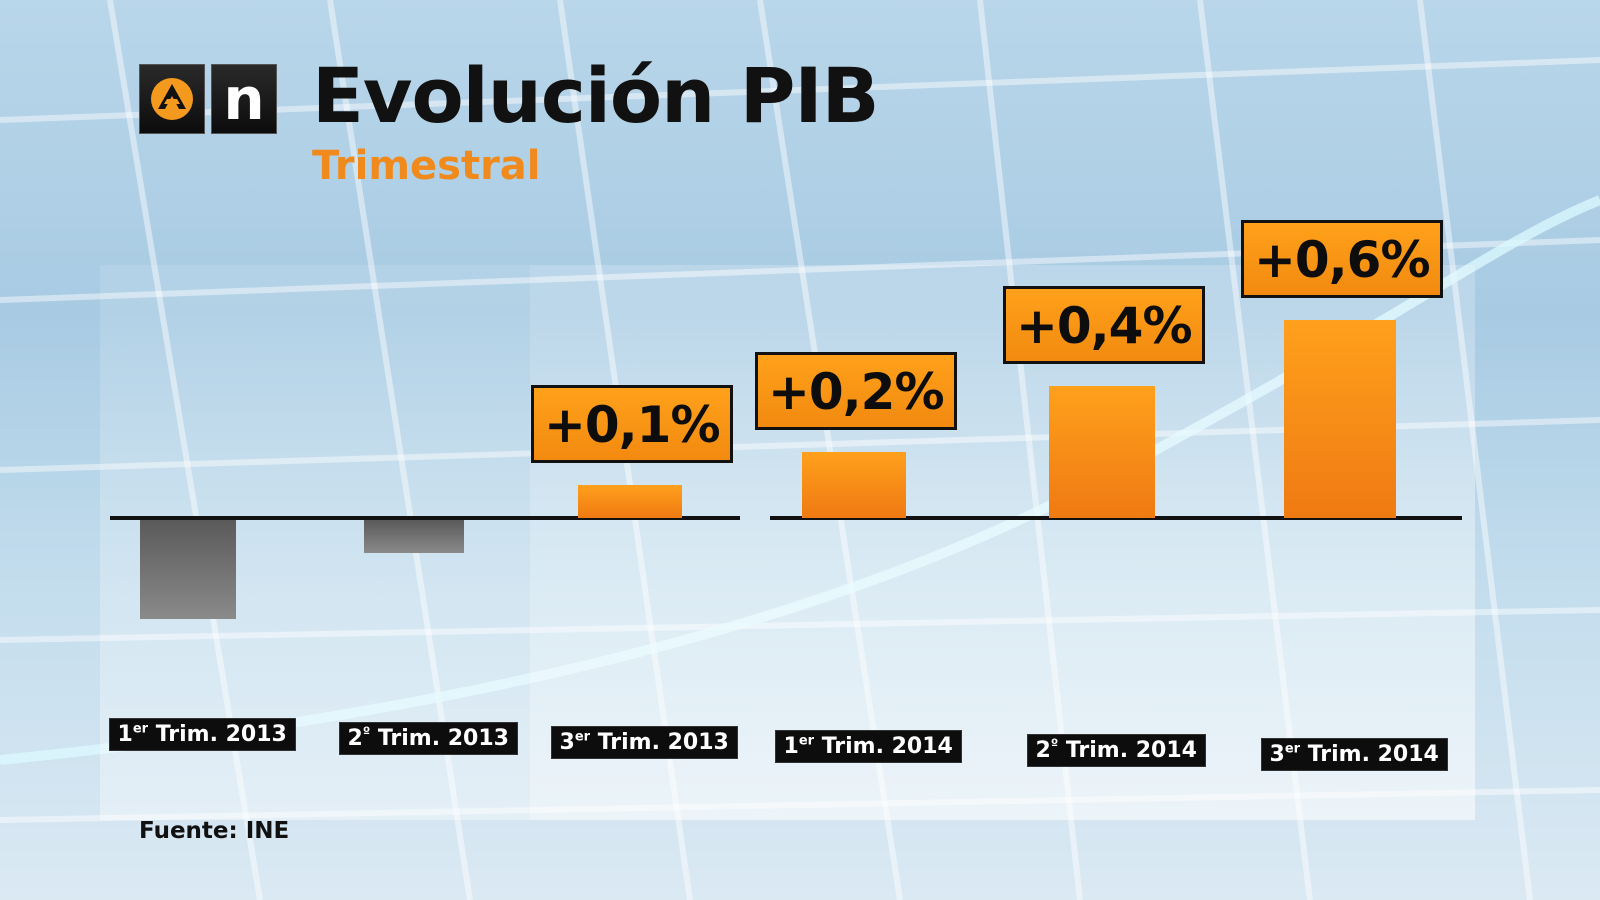  What do you see at coordinates (596, 95) in the screenshot?
I see `chart-title: Evolución PIB` at bounding box center [596, 95].